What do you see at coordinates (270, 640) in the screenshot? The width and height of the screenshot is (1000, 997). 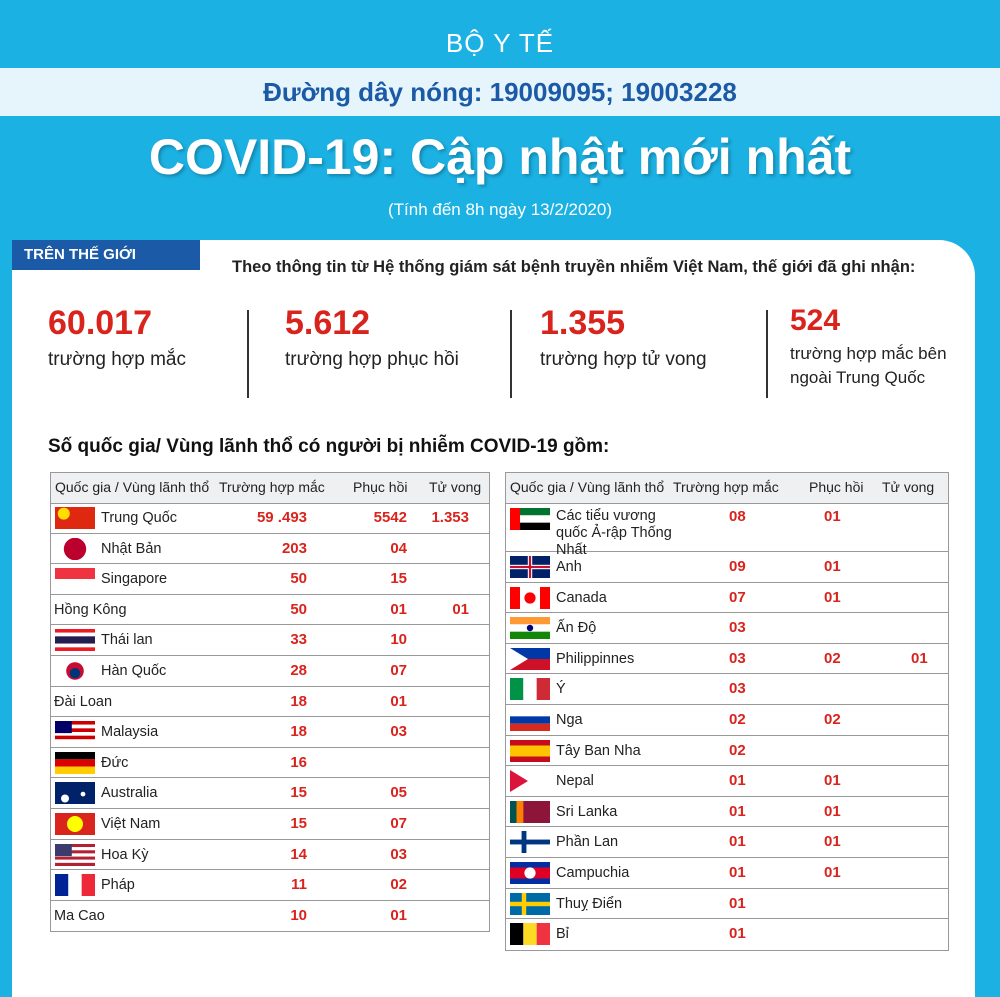 I see `table-row: Thái lan 33 10` at bounding box center [270, 640].